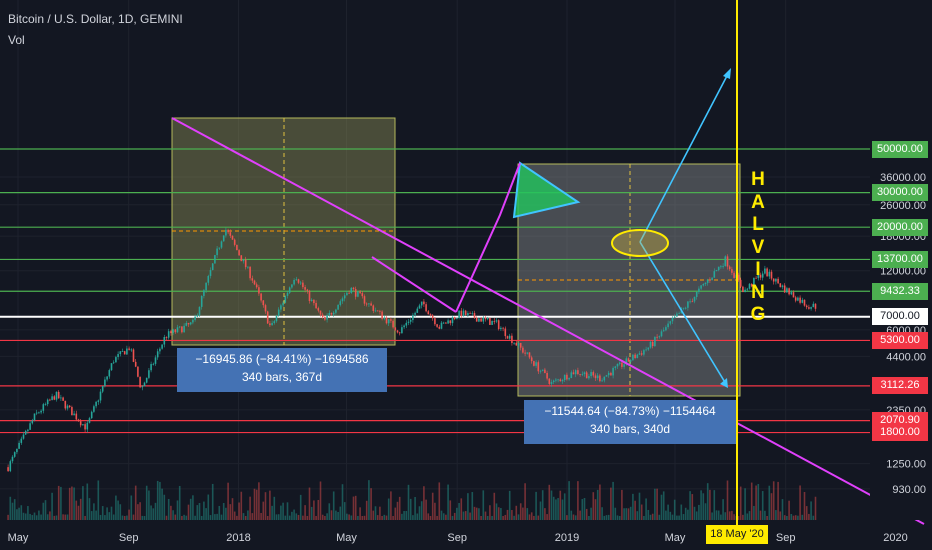 The height and width of the screenshot is (550, 932). Describe the element at coordinates (488, 237) in the screenshot. I see `trendline-rise` at that location.